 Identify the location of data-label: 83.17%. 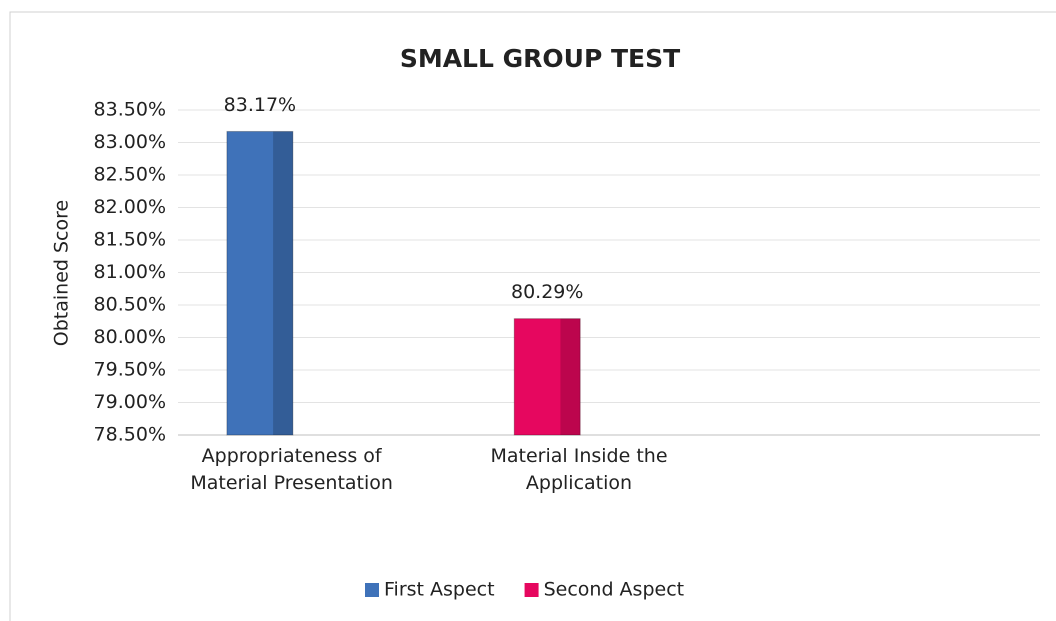
(260, 105).